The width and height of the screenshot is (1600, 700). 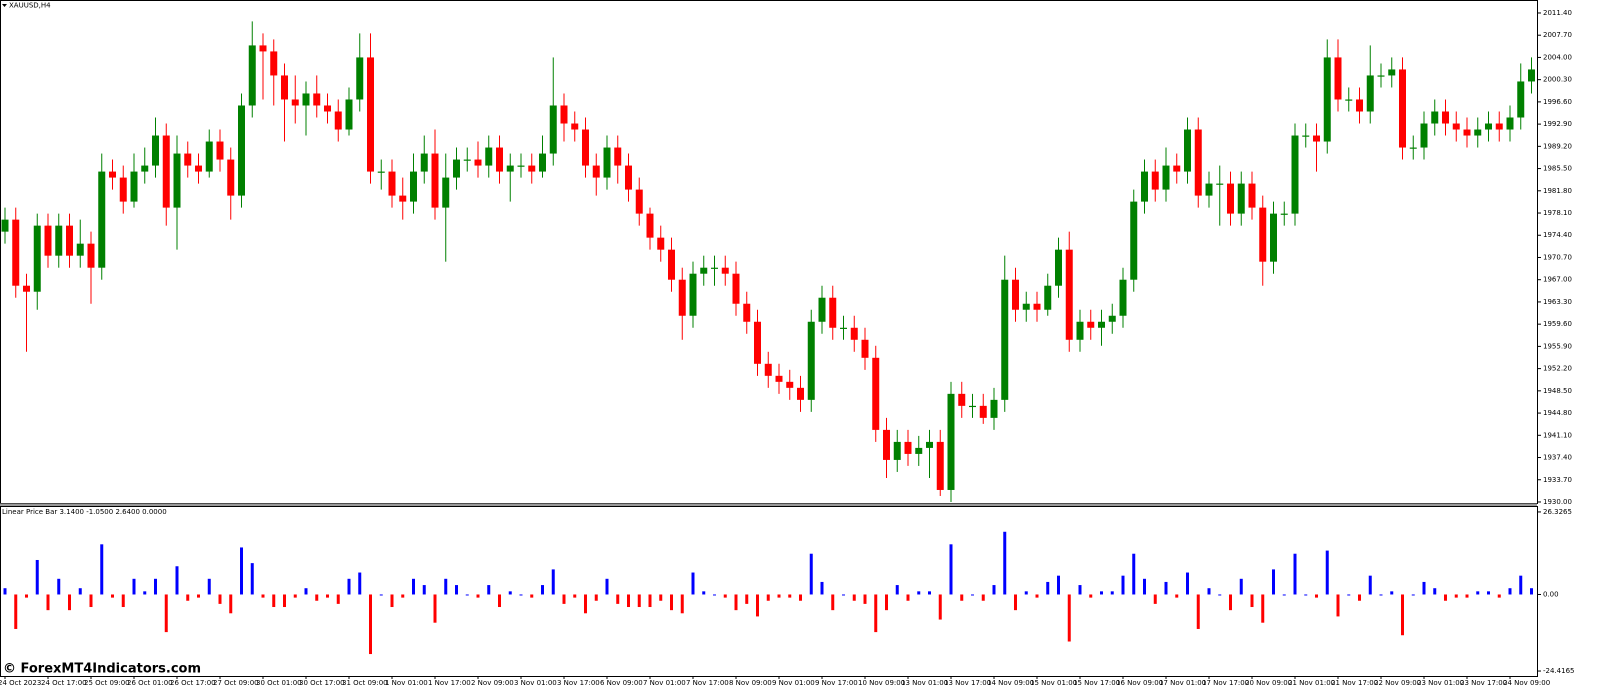 What do you see at coordinates (1440, 683) in the screenshot?
I see `x-tick-label: 23 Nov 01:00` at bounding box center [1440, 683].